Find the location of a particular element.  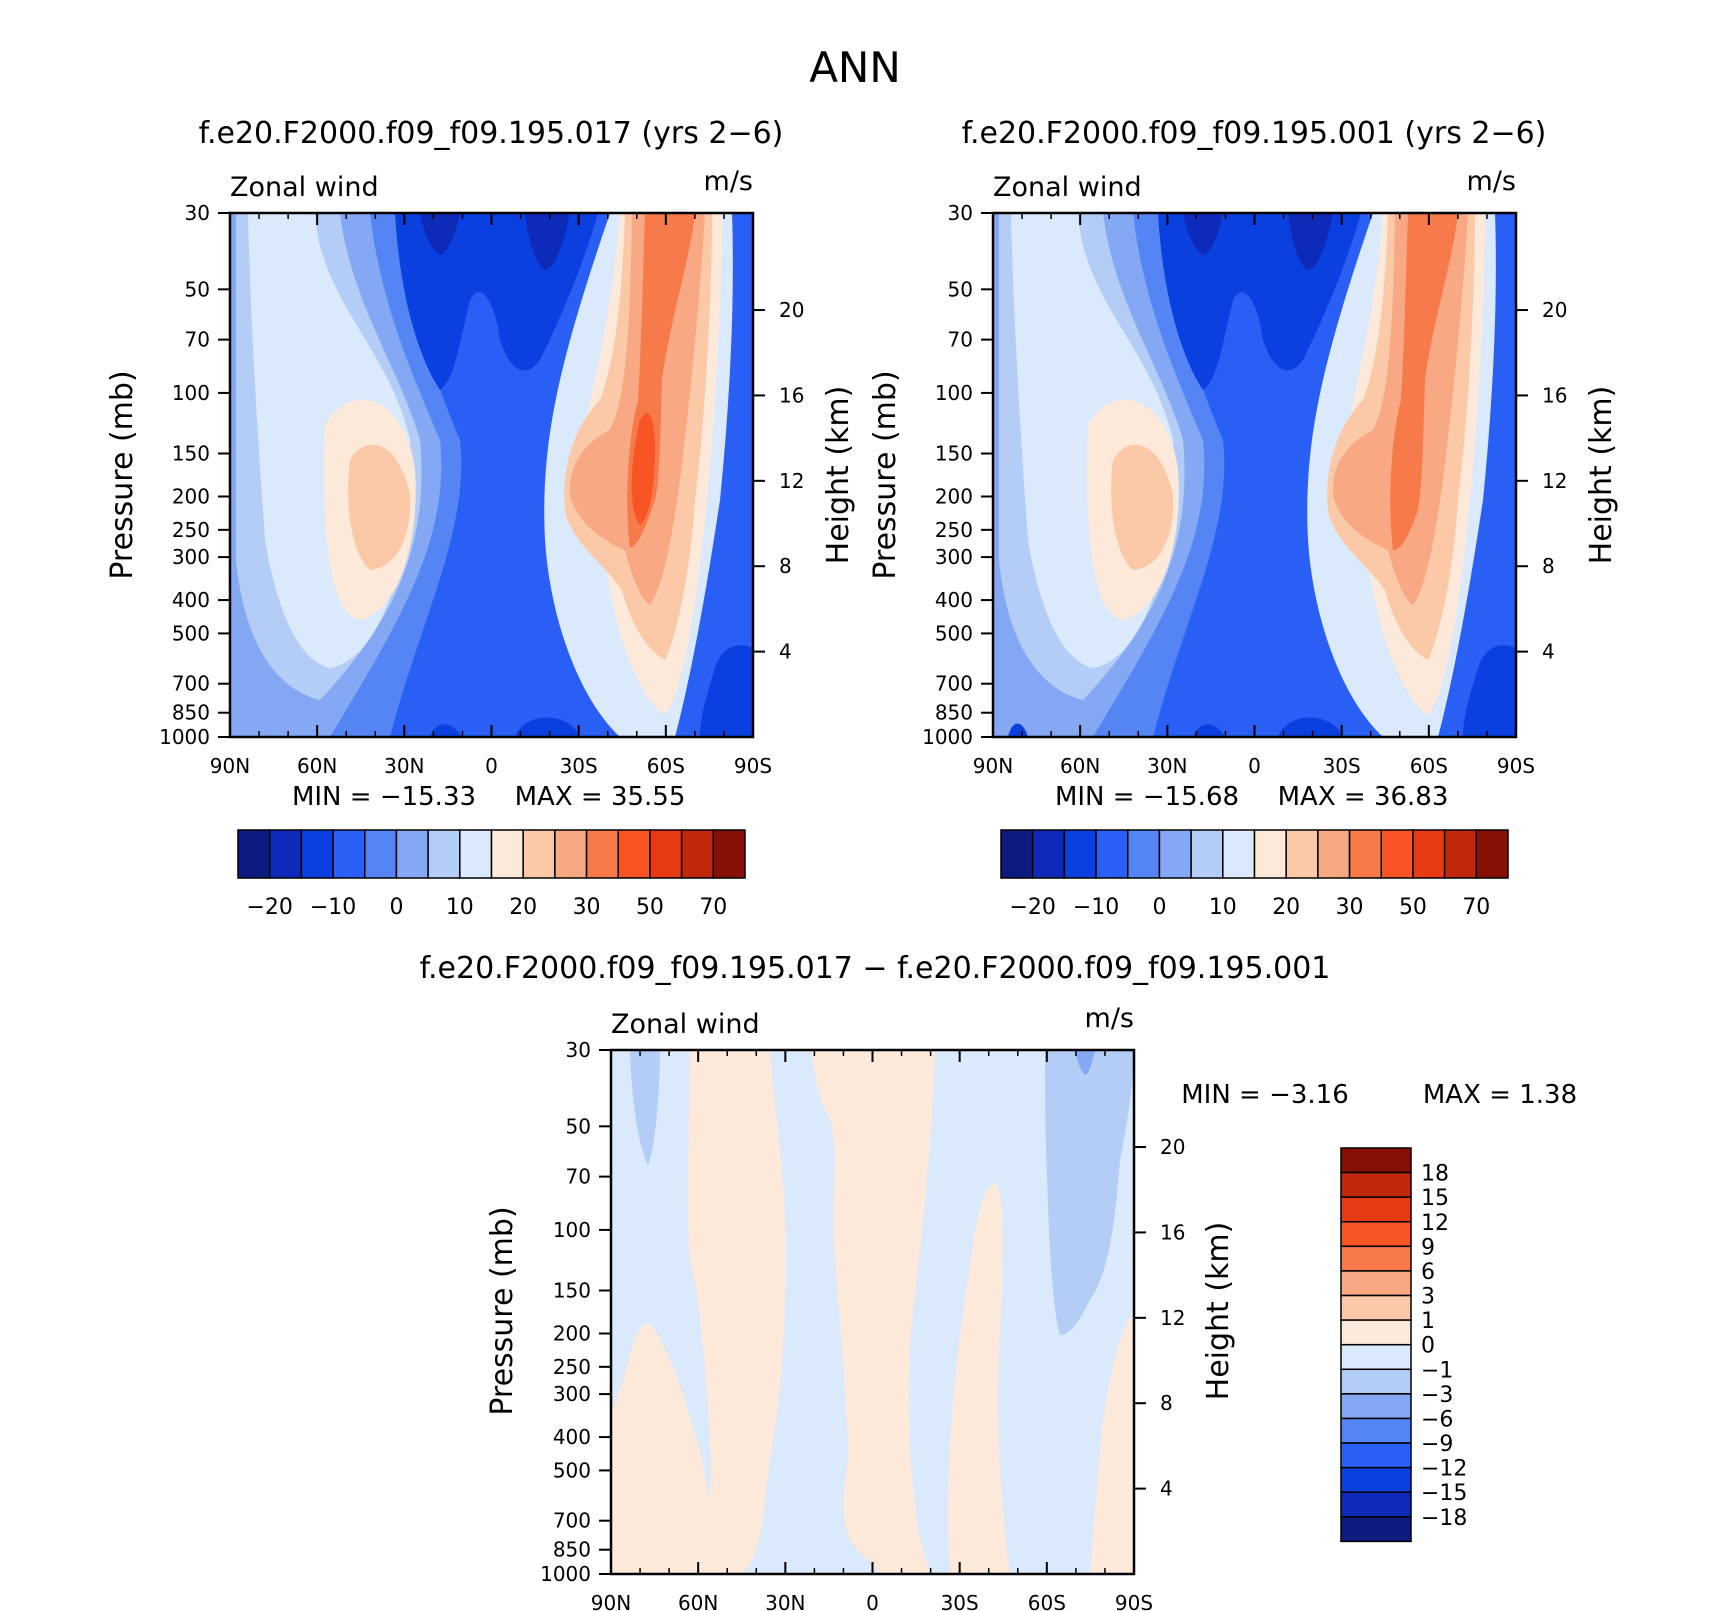

panel-2-contour-sh-jet-core is located at coordinates (1424, 381).